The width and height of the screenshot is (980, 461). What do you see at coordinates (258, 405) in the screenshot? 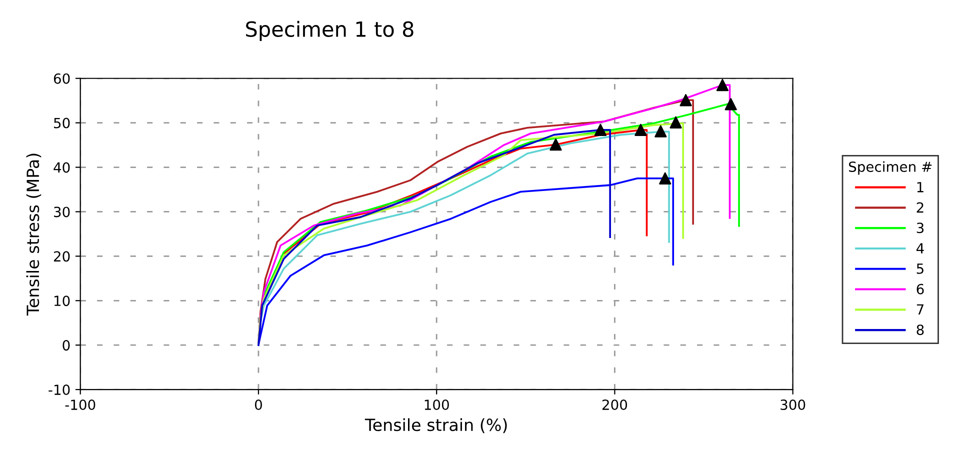
I see `x-tick-label: 0` at bounding box center [258, 405].